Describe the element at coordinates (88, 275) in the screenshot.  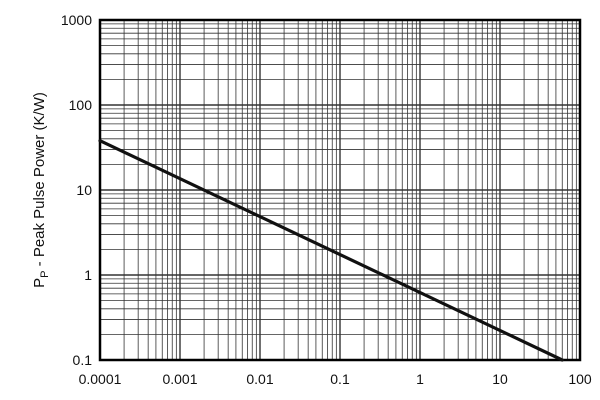
I see `y-tick-label: 1` at that location.